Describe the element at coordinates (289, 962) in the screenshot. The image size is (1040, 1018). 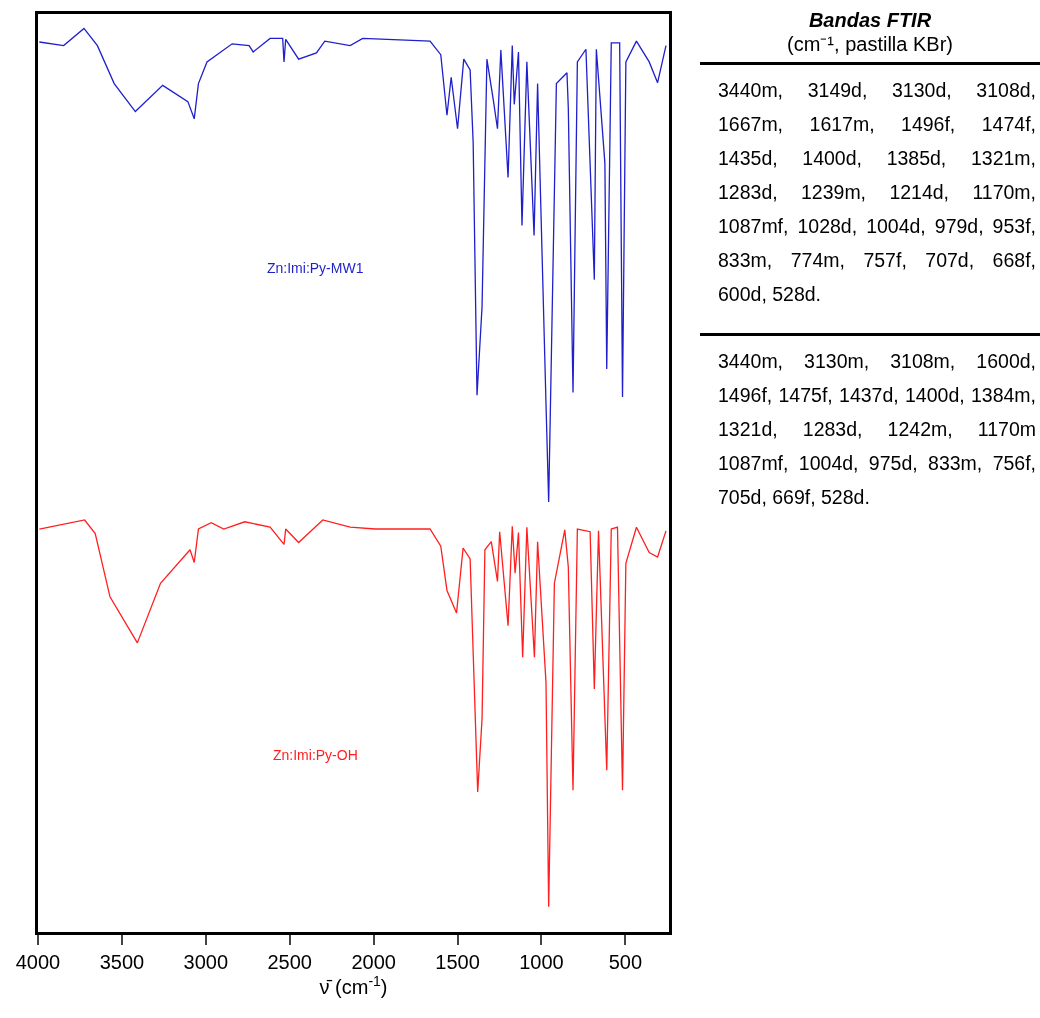
I see `x-tick-label: 2500` at that location.